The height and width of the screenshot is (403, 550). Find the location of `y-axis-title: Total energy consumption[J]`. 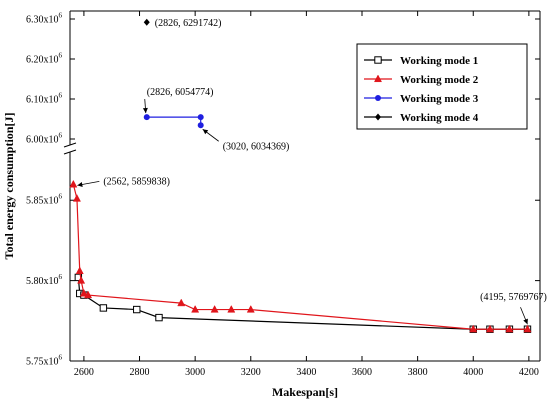

y-axis-title: Total energy consumption[J] is located at coordinates (9, 186).